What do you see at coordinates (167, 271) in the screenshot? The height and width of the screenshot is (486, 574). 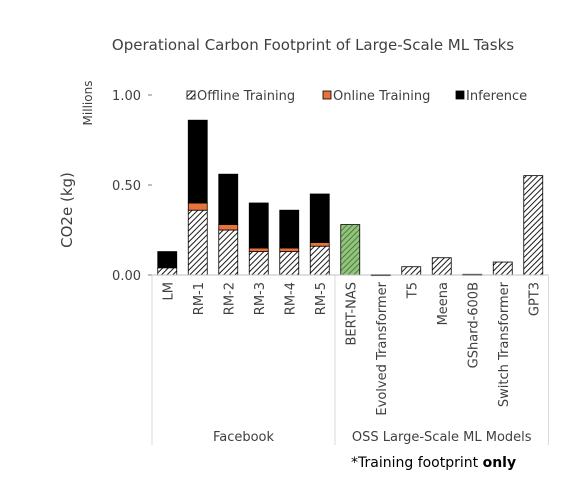 I see `bar-lm-offline-training` at bounding box center [167, 271].